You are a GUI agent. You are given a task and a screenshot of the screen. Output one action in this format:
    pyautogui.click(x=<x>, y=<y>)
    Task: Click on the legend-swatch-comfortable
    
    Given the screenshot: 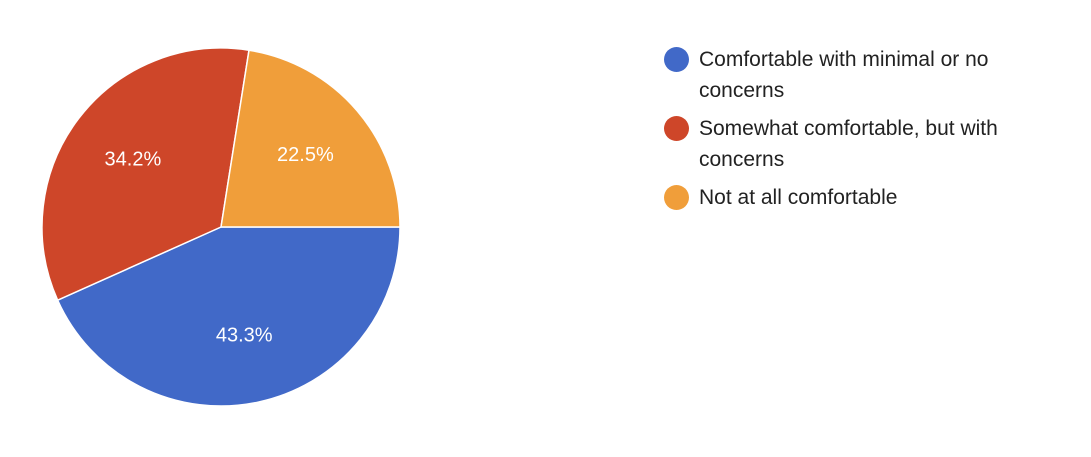 What is the action you would take?
    pyautogui.click(x=676, y=59)
    